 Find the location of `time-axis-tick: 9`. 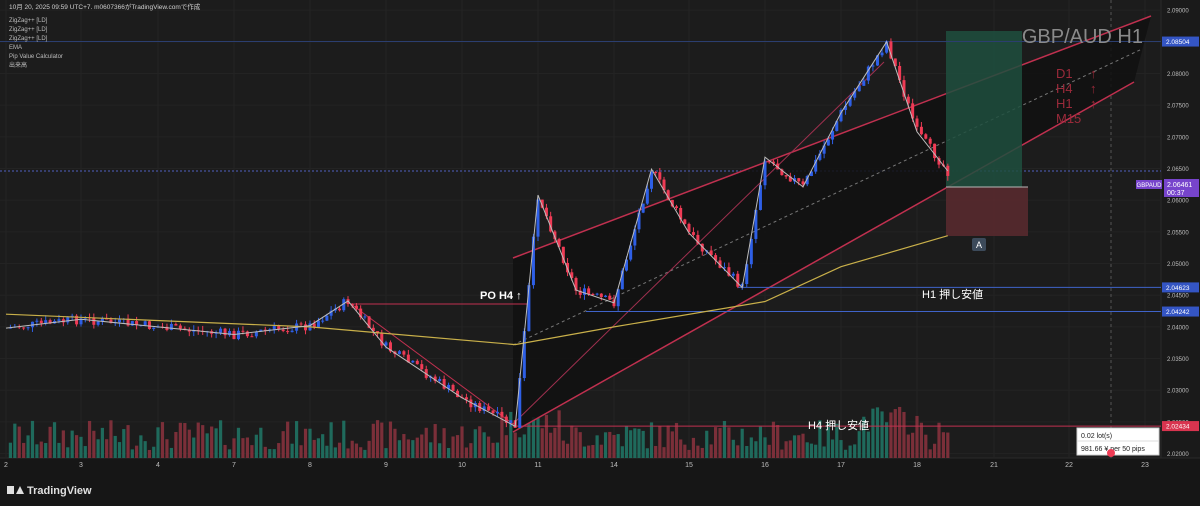

time-axis-tick: 9 is located at coordinates (386, 465).